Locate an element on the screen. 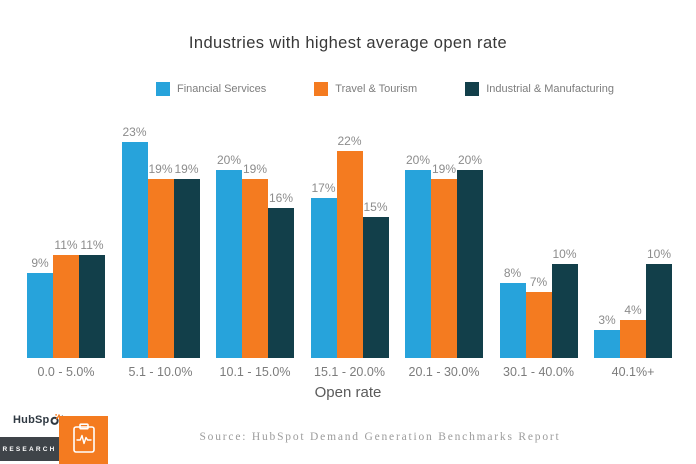  bar-value-label: 4% is located at coordinates (633, 310).